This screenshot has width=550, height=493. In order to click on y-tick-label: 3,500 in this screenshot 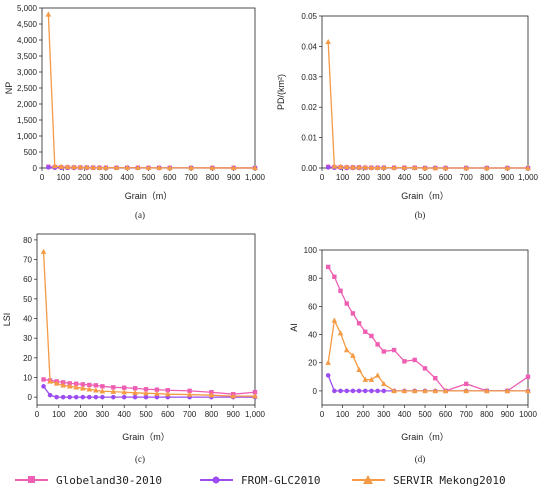, I will do `click(27, 56)`.